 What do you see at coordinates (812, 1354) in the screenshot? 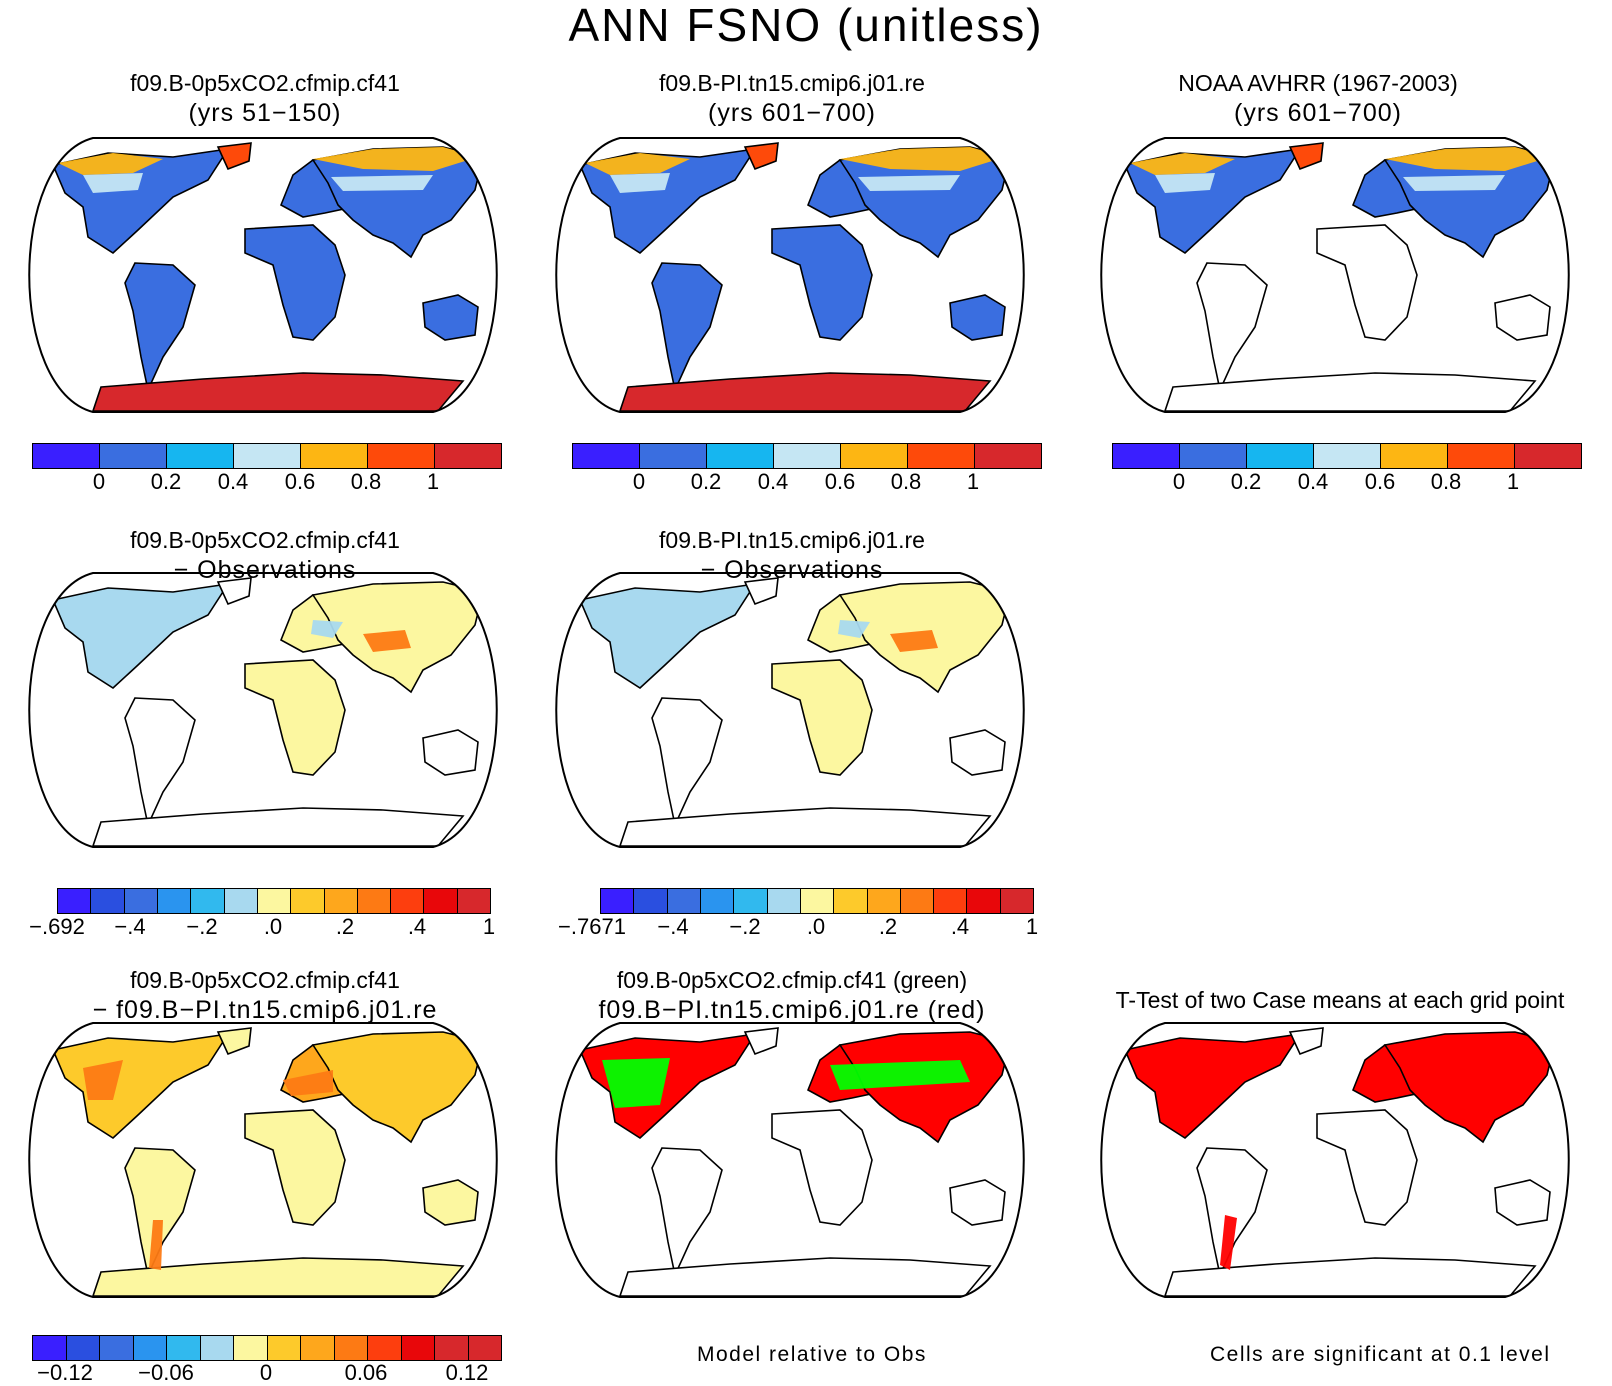
I see `model-relative-to-obs-note: Model relative to Obs` at bounding box center [812, 1354].